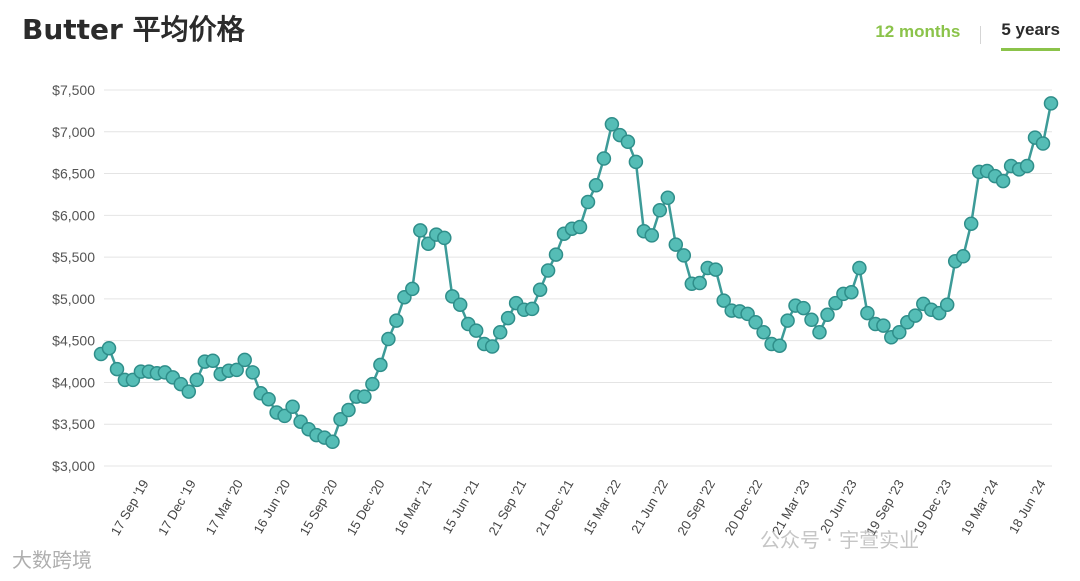  What do you see at coordinates (1027, 506) in the screenshot?
I see `x-tick-label: 18 Jun '24` at bounding box center [1027, 506].